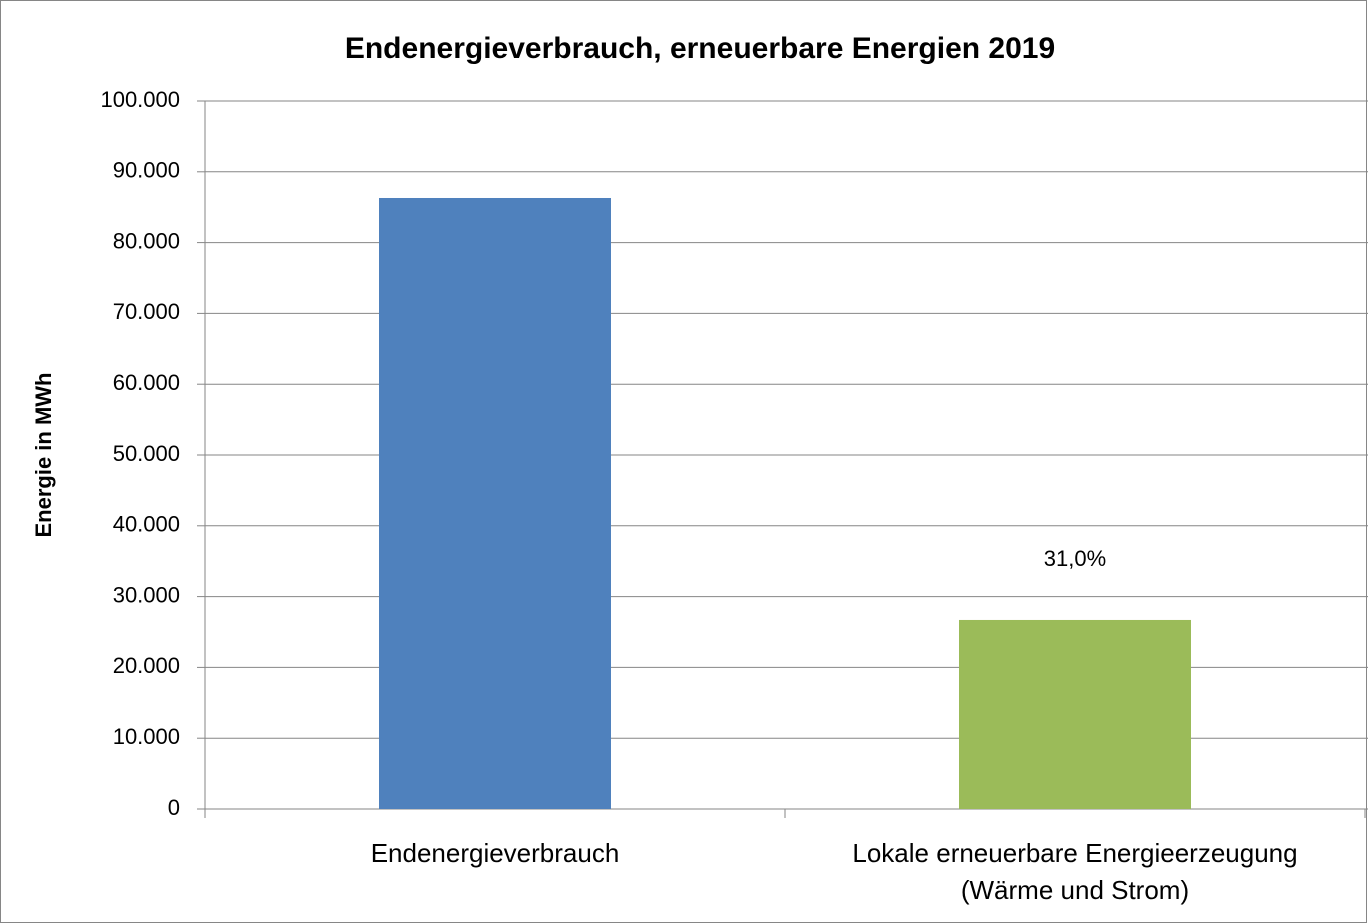  Describe the element at coordinates (146, 382) in the screenshot. I see `y-tick-label: 60.000` at that location.